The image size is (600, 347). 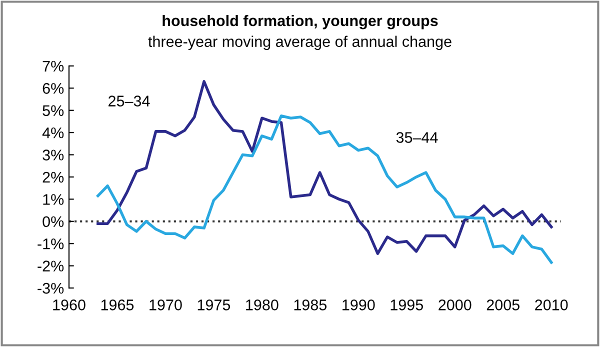 I want to click on y-tick-label: 3%, so click(x=53, y=155).